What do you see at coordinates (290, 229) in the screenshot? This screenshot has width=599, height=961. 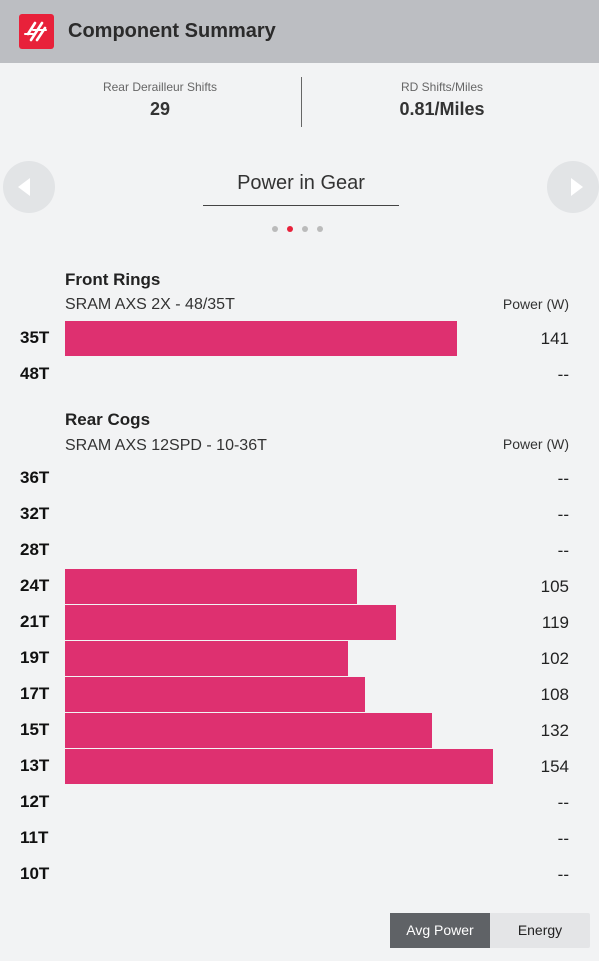 I see `page-dot-active` at bounding box center [290, 229].